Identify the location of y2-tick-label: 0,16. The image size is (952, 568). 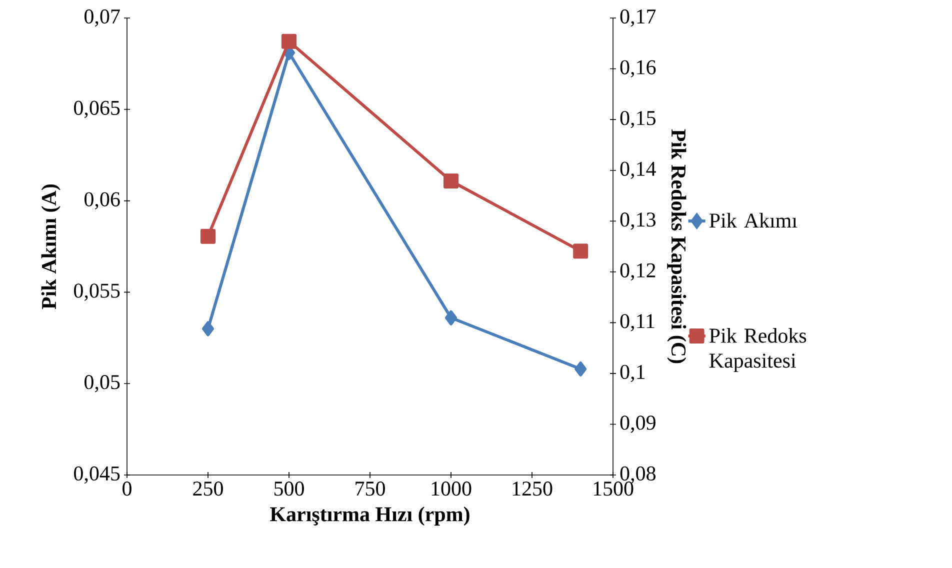
(638, 69).